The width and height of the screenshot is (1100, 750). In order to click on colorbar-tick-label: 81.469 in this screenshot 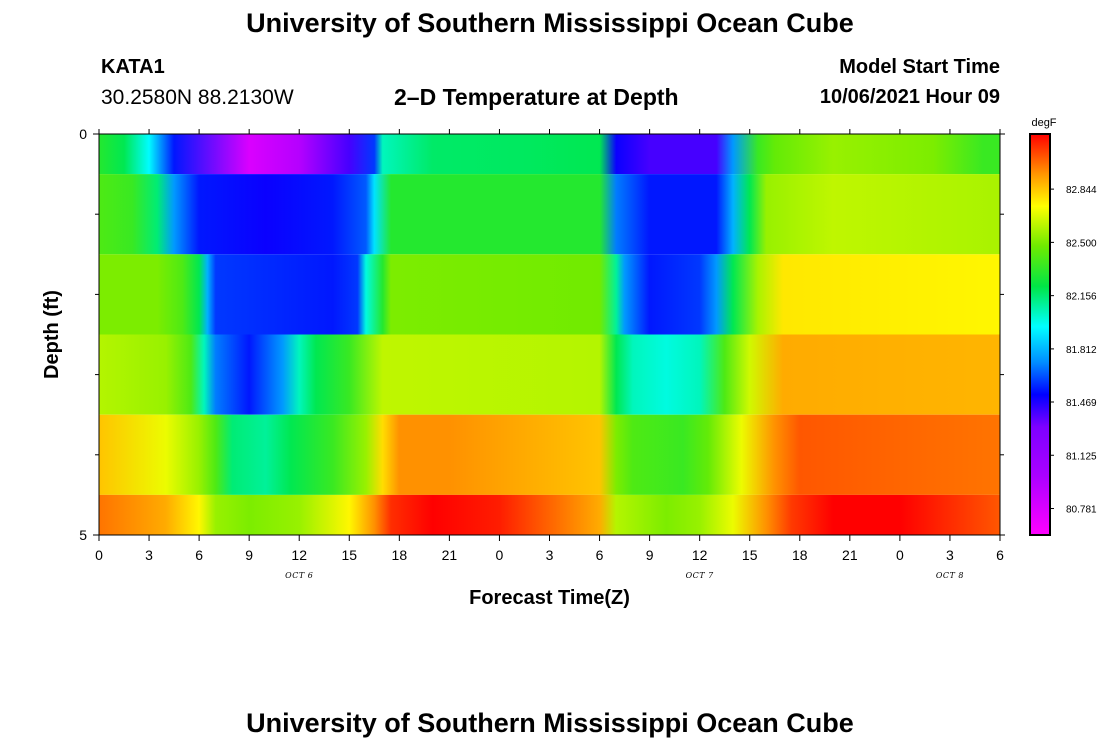, I will do `click(1081, 403)`.